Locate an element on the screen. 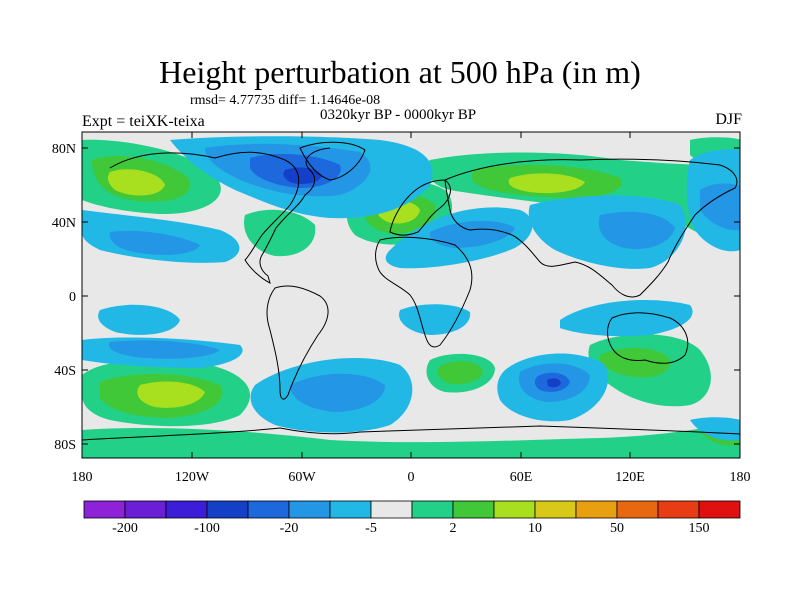  longitude-labels: 180 120W 60W 0 60E 120E 180 is located at coordinates (411, 477).